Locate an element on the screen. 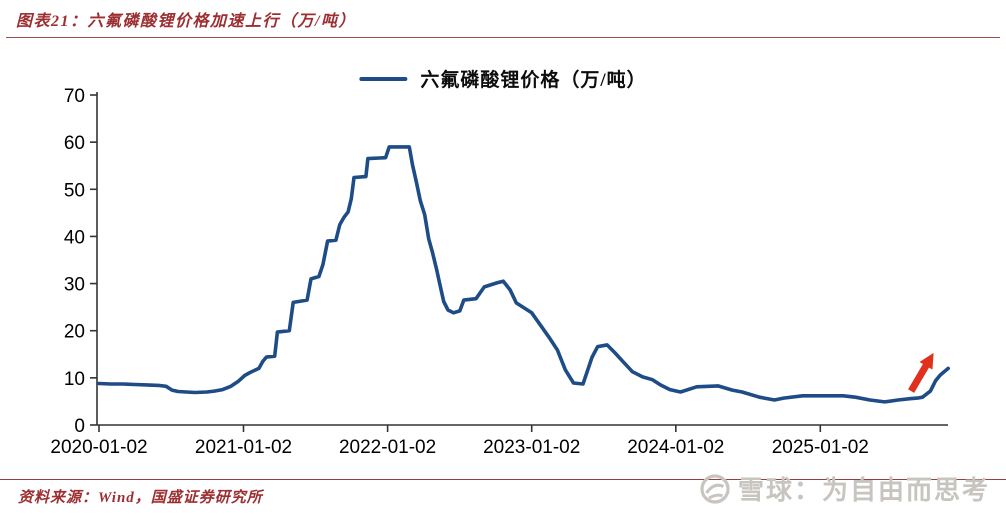  xueqiu-logo-icon is located at coordinates (715, 488).